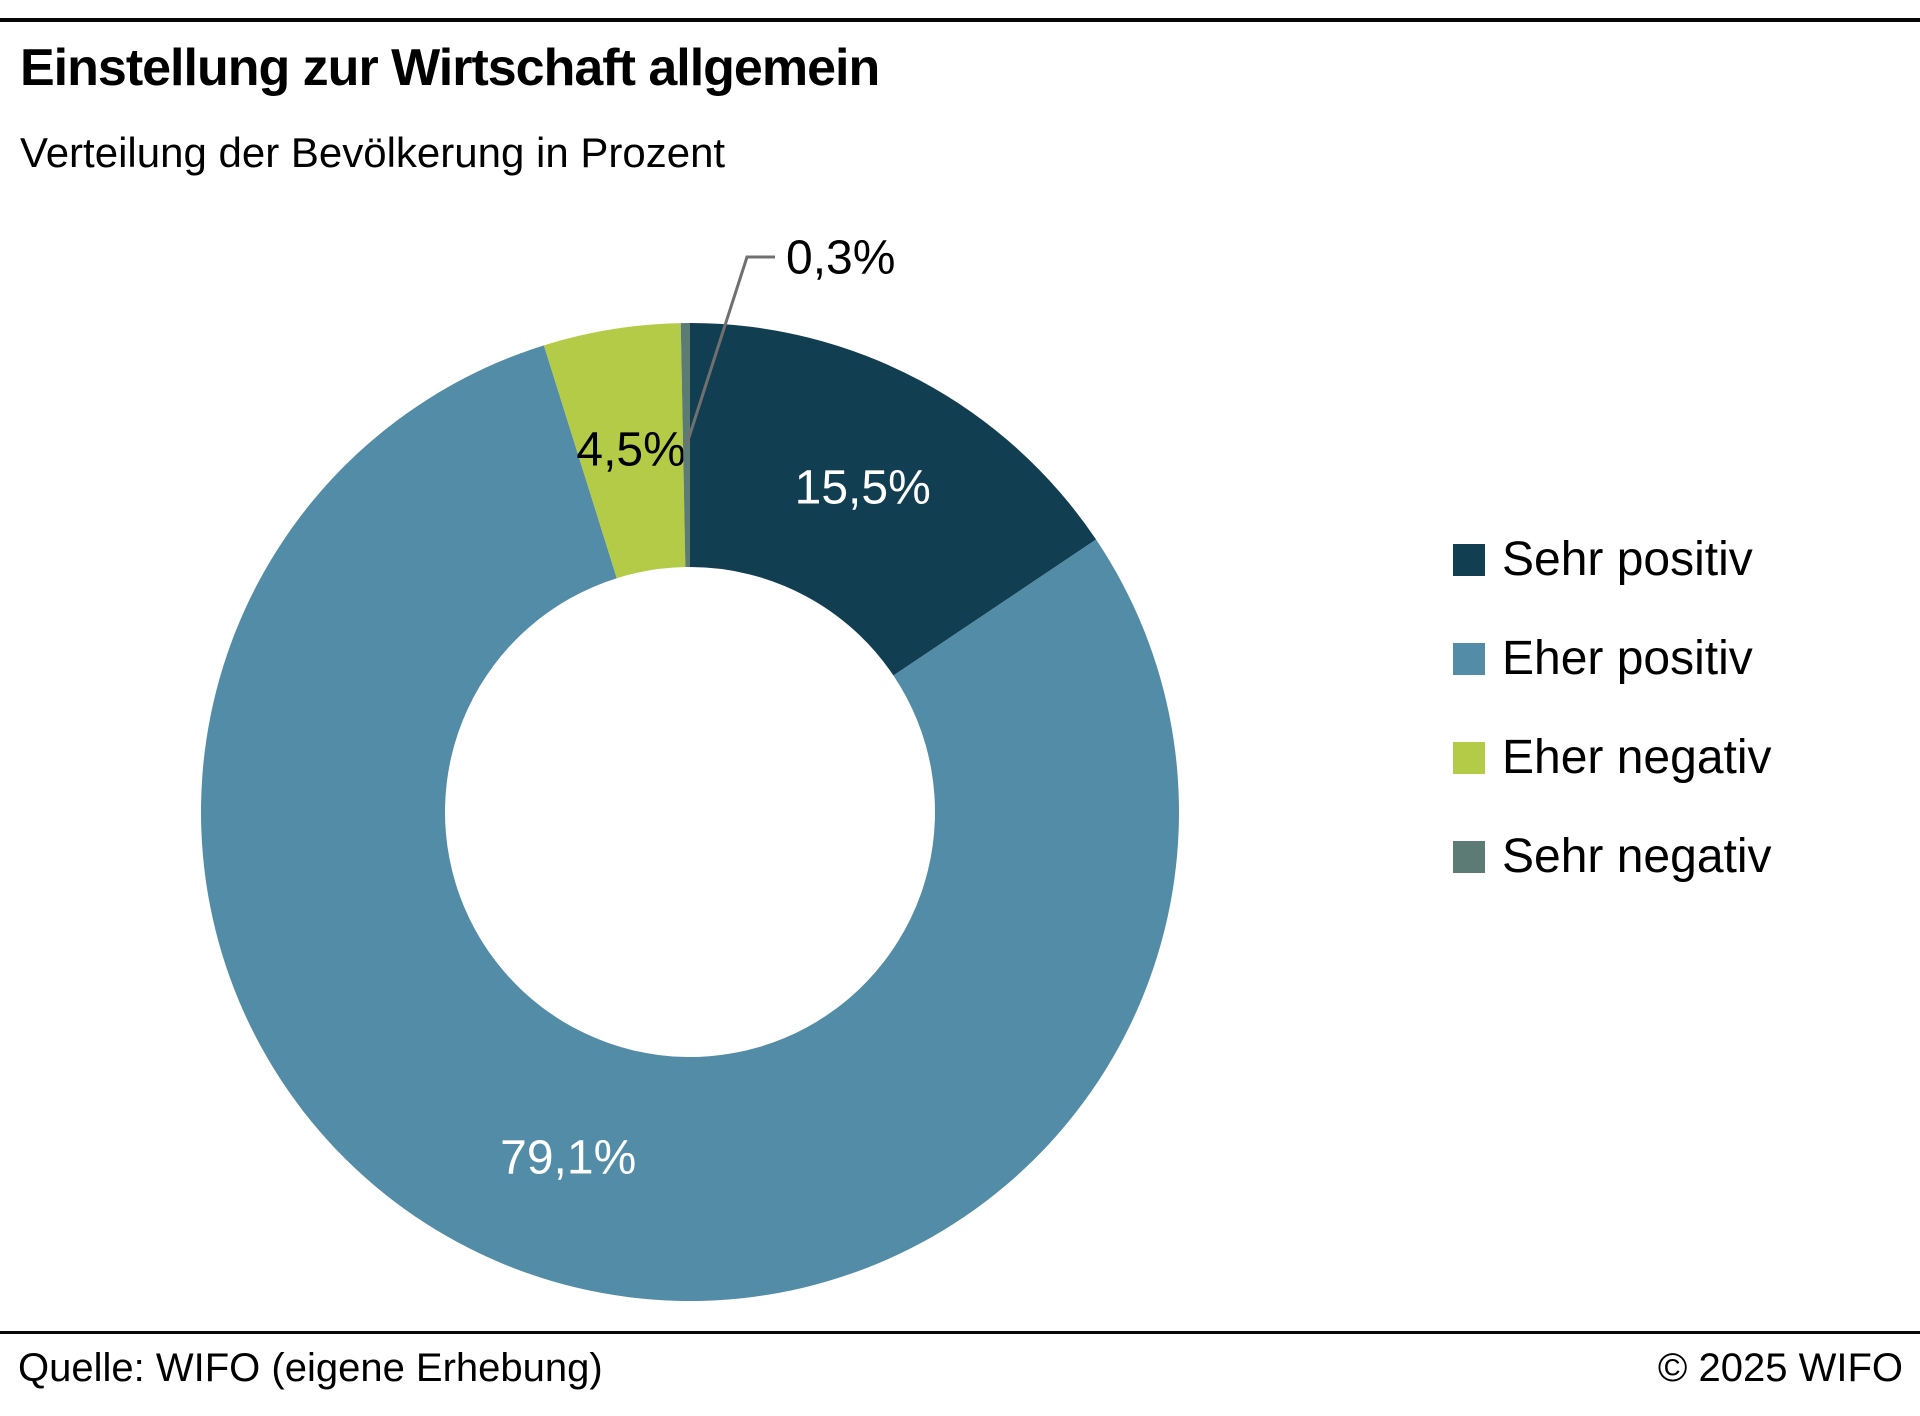 Image resolution: width=1920 pixels, height=1416 pixels. I want to click on copyright-note: © 2025 WIFO, so click(1780, 1368).